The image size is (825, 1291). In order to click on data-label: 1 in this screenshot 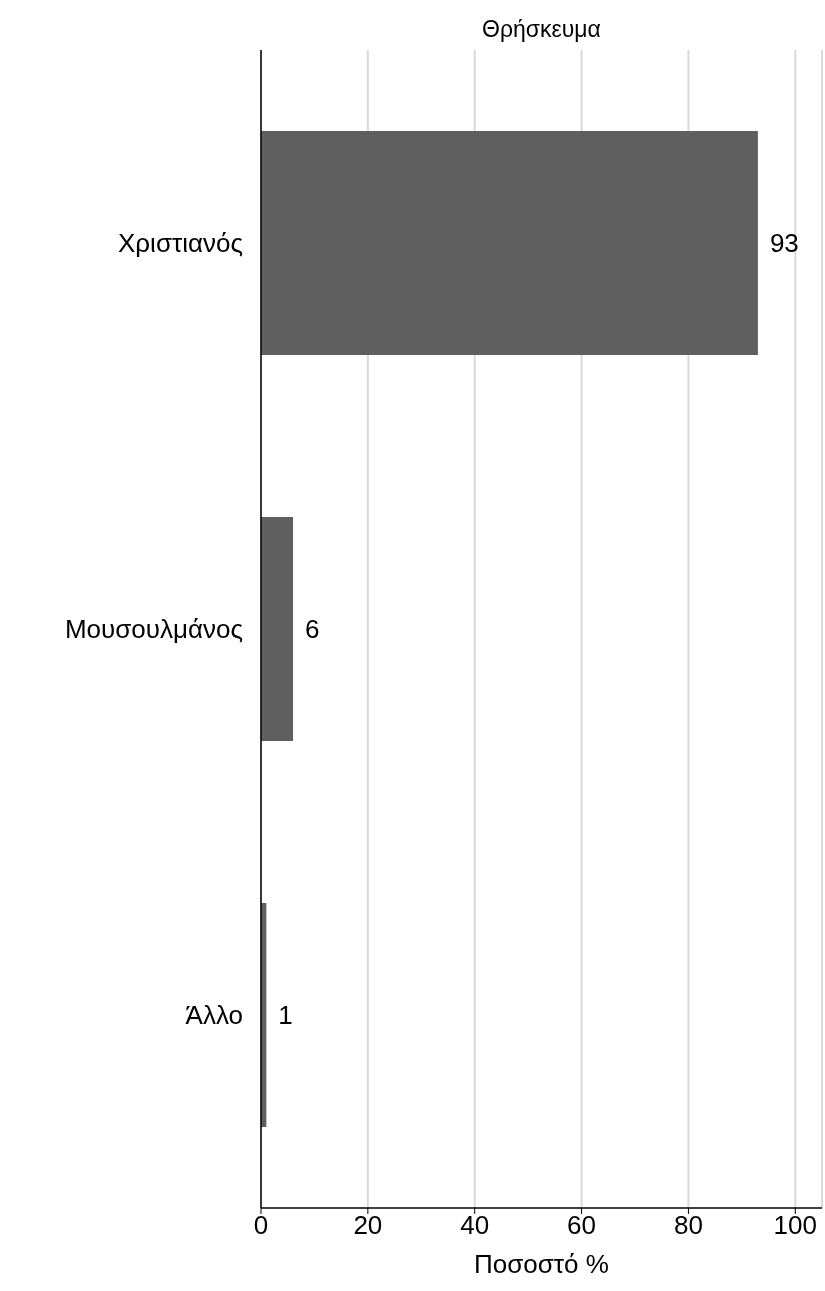, I will do `click(285, 1015)`.